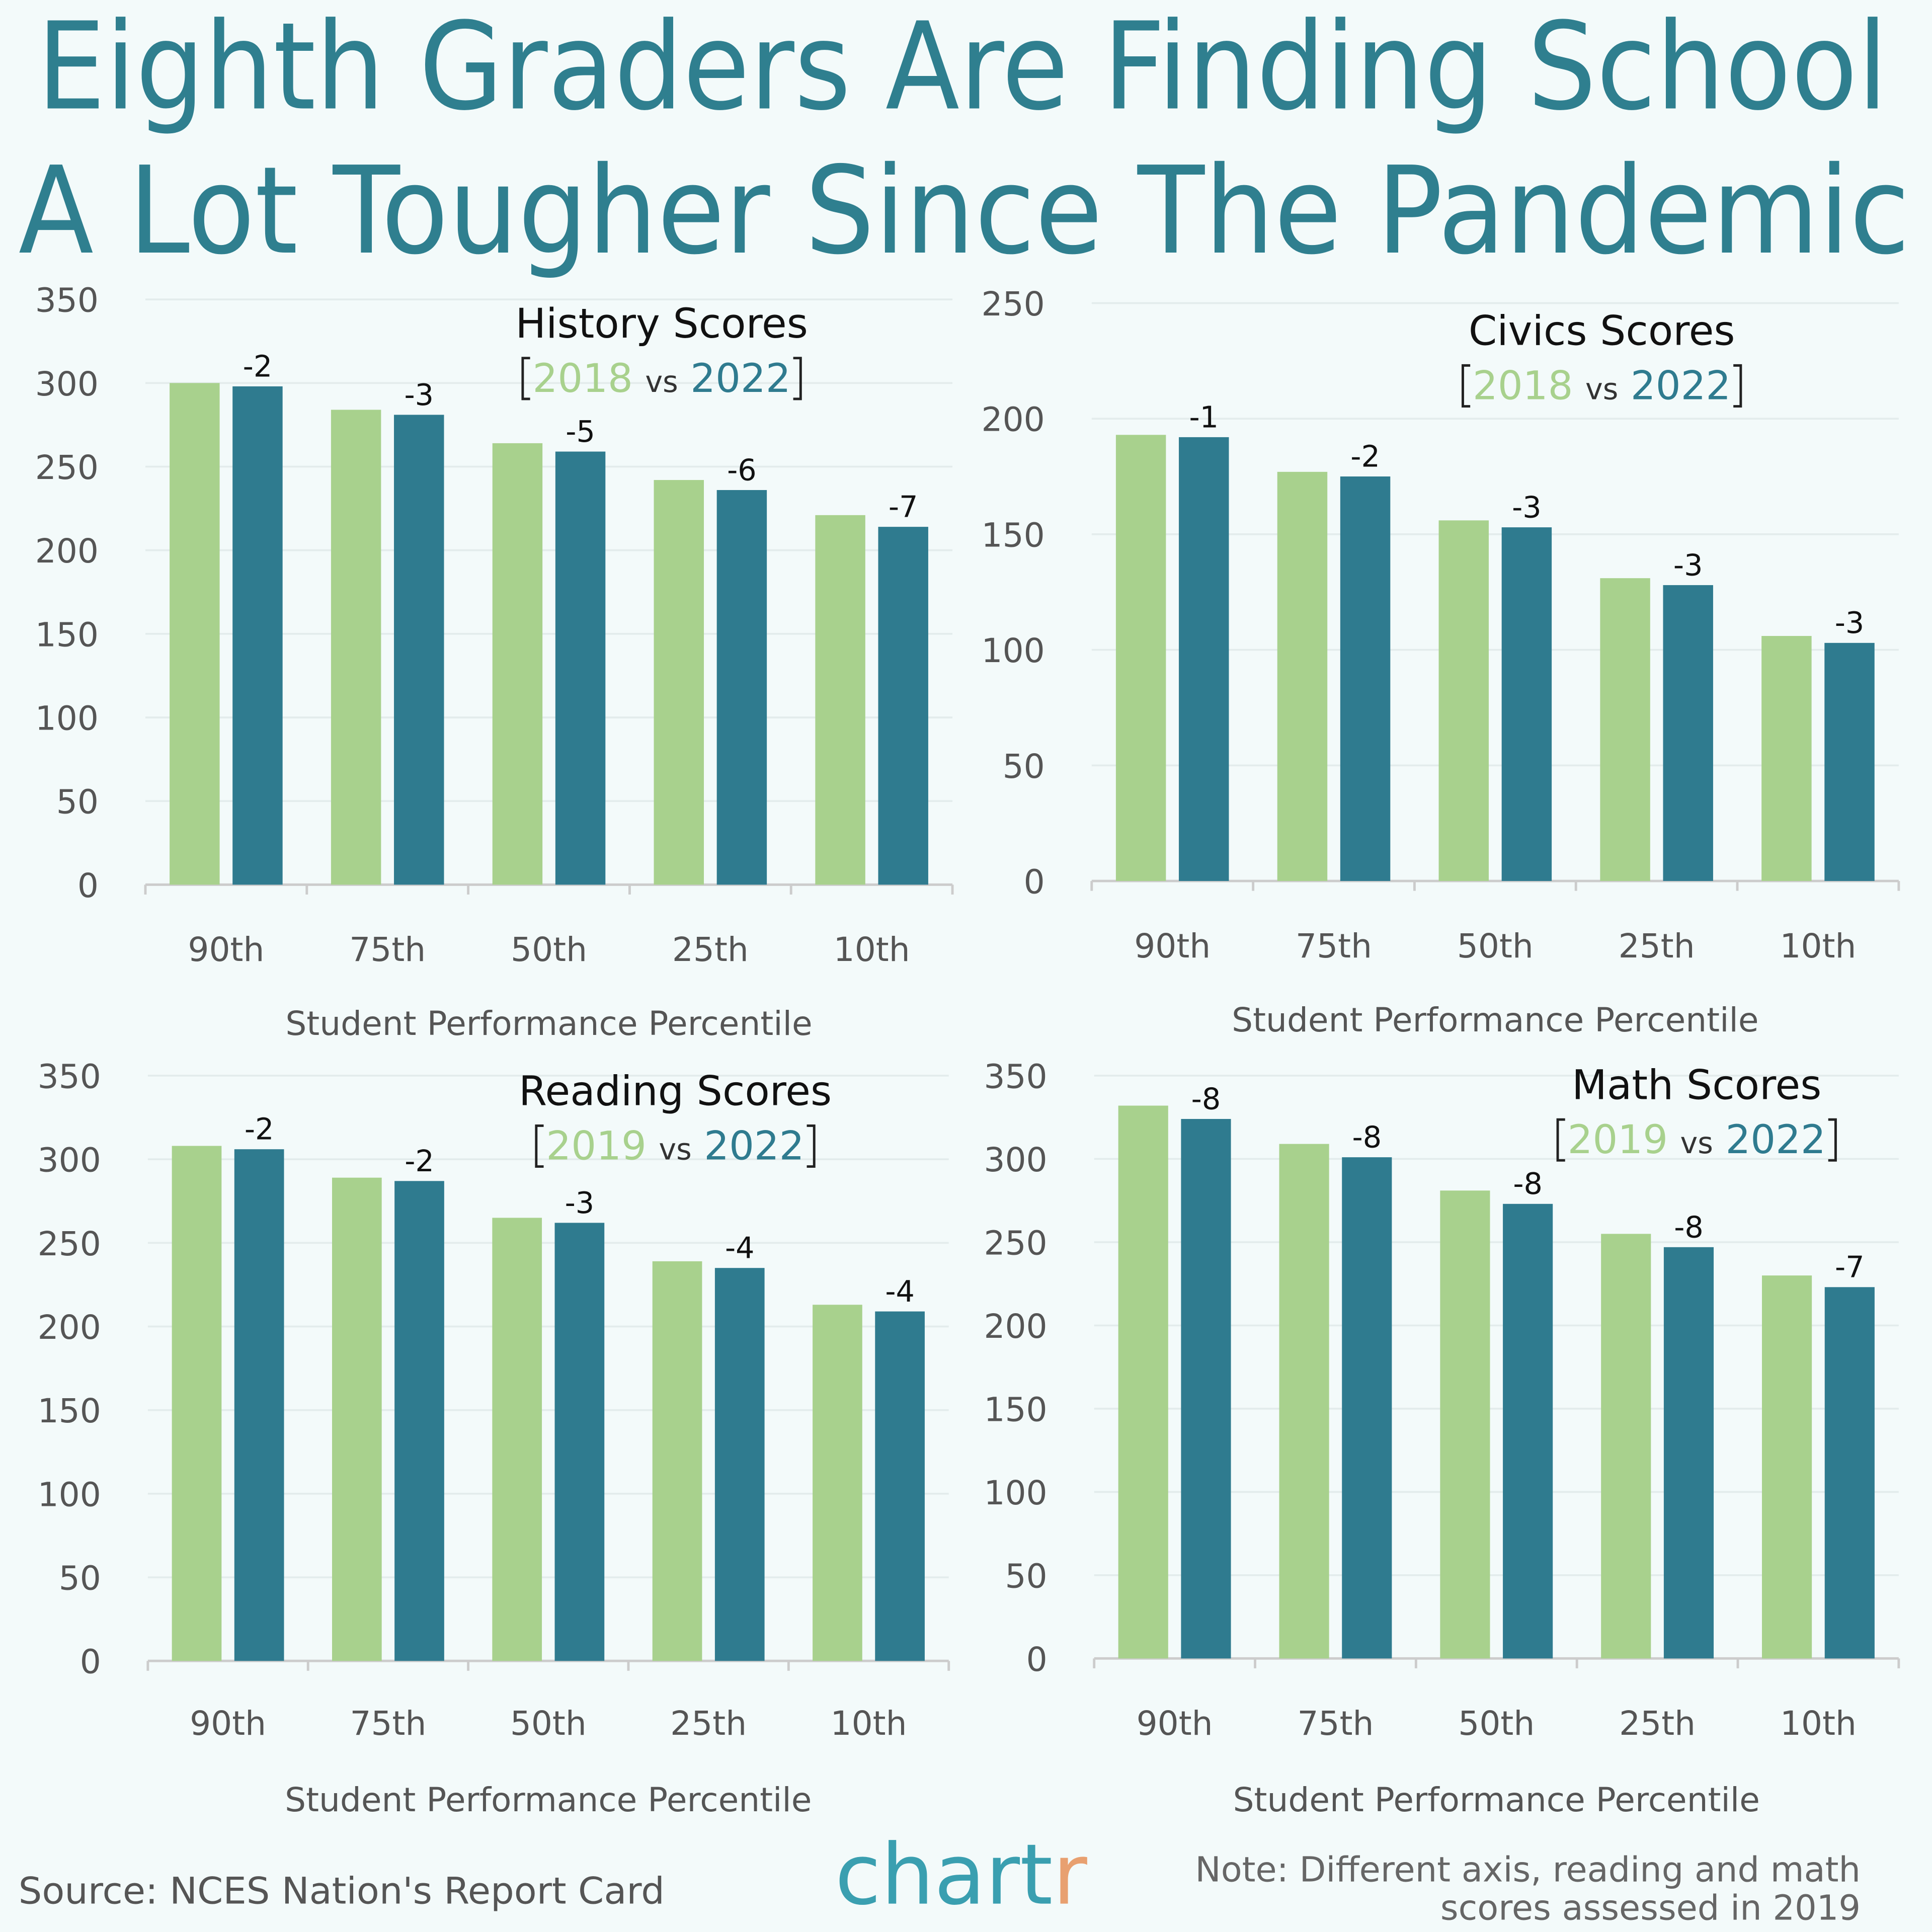 This screenshot has height=1932, width=1932. Describe the element at coordinates (962, 69) in the screenshot. I see `page-title: Eighth Graders Are Finding School` at that location.